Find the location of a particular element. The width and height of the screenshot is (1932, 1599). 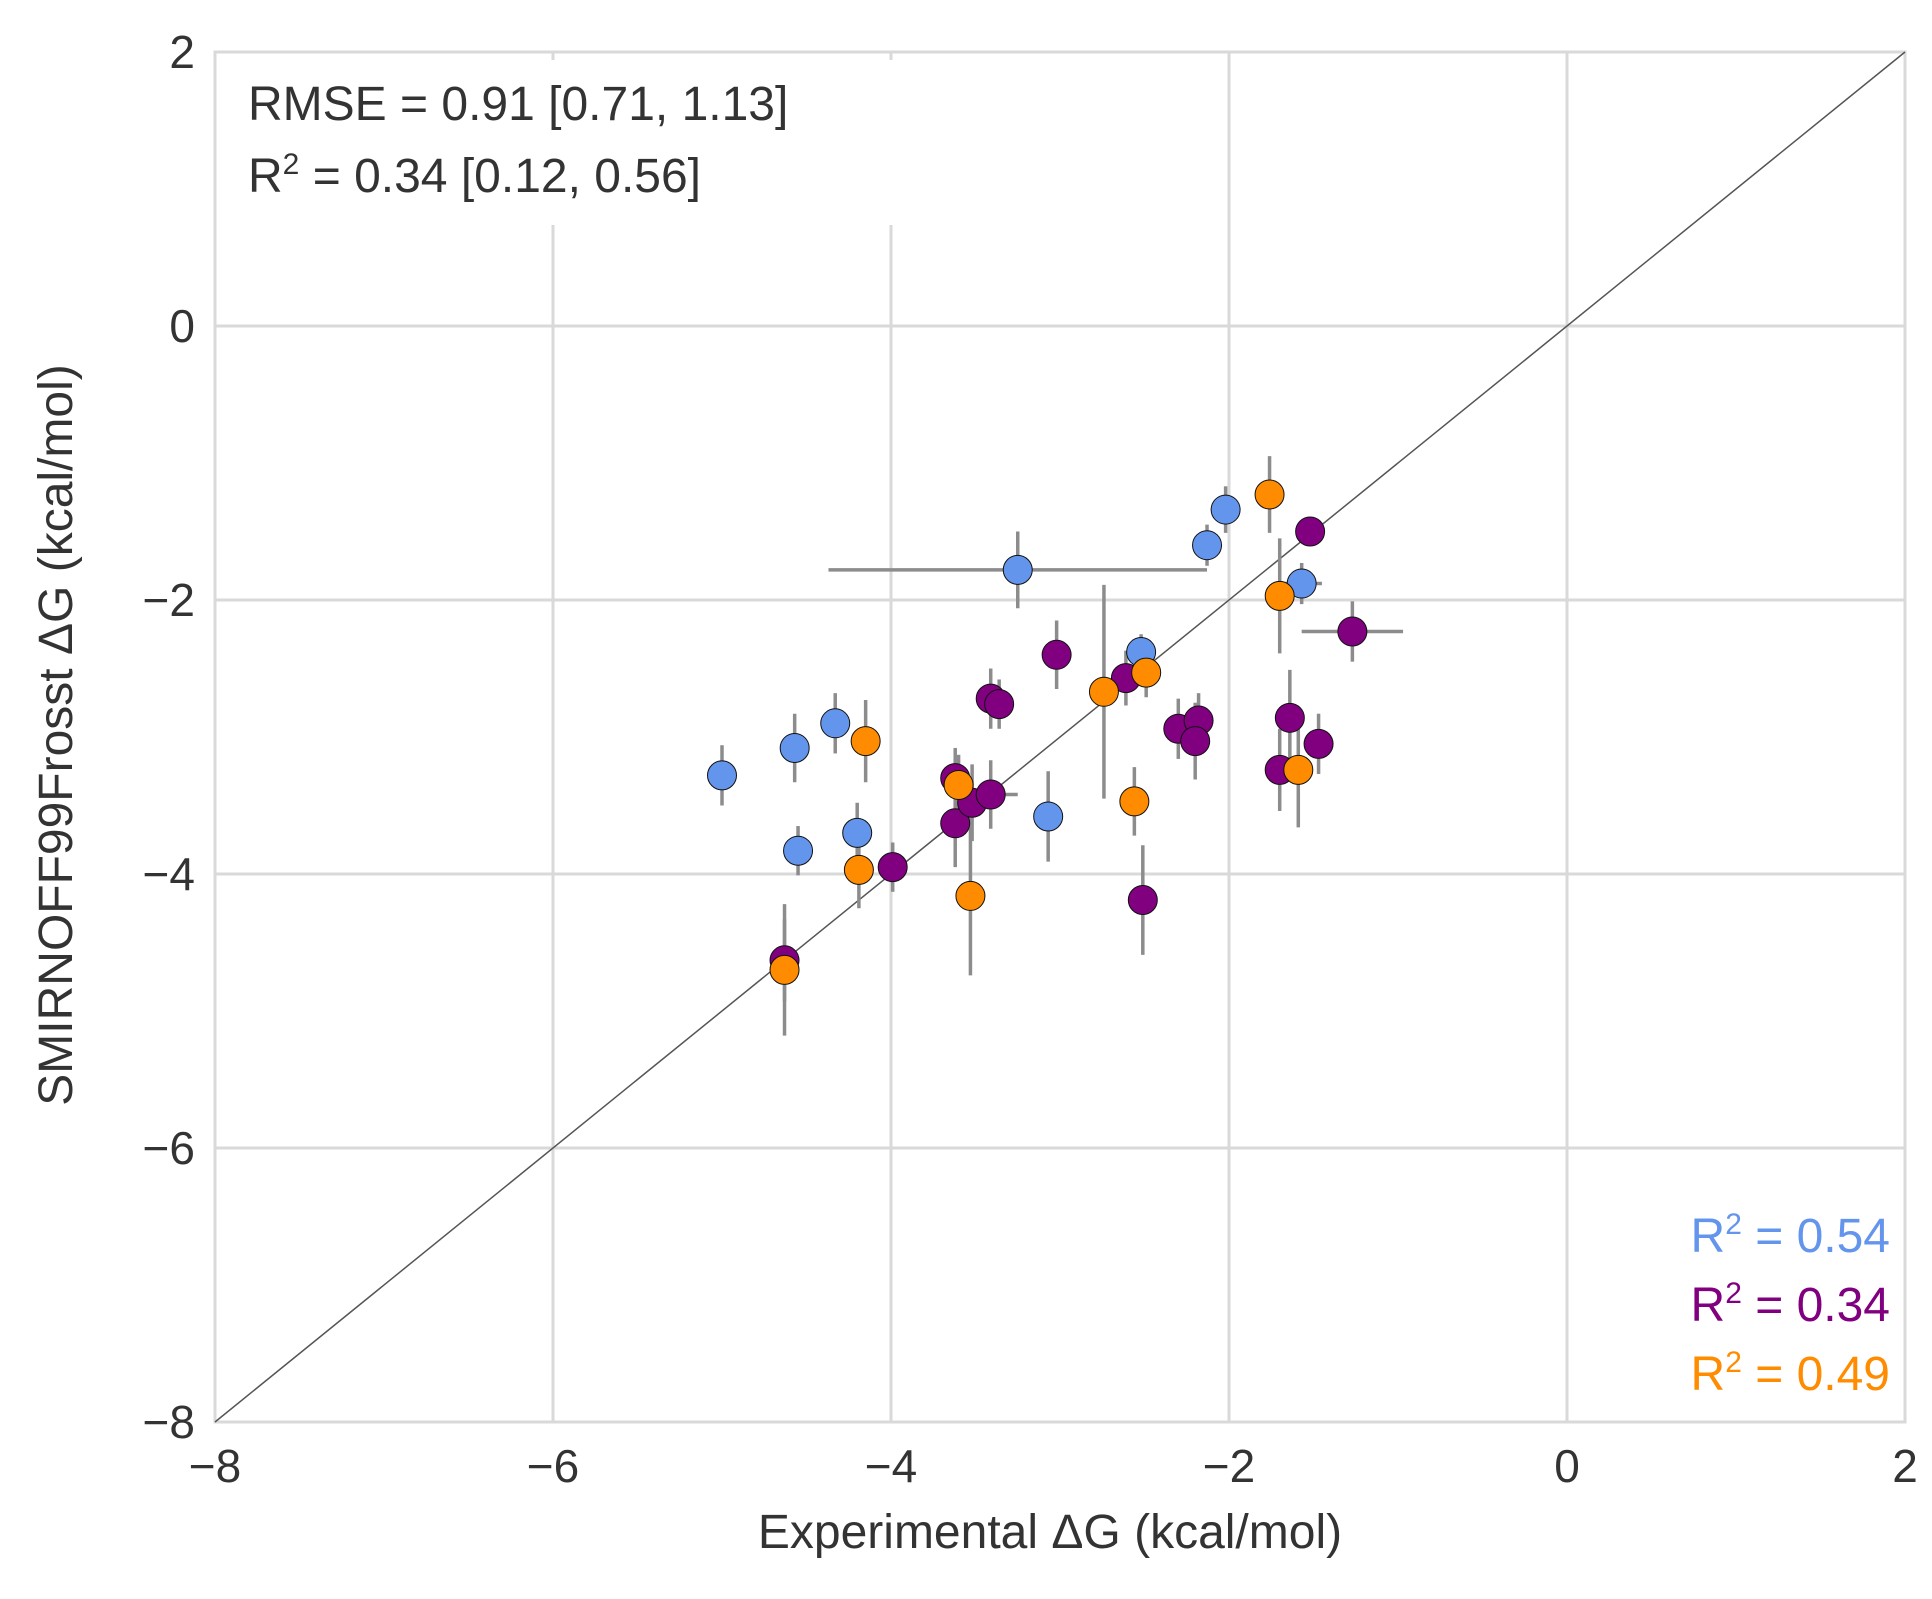

x-tick-label: −4 is located at coordinates (891, 1466).